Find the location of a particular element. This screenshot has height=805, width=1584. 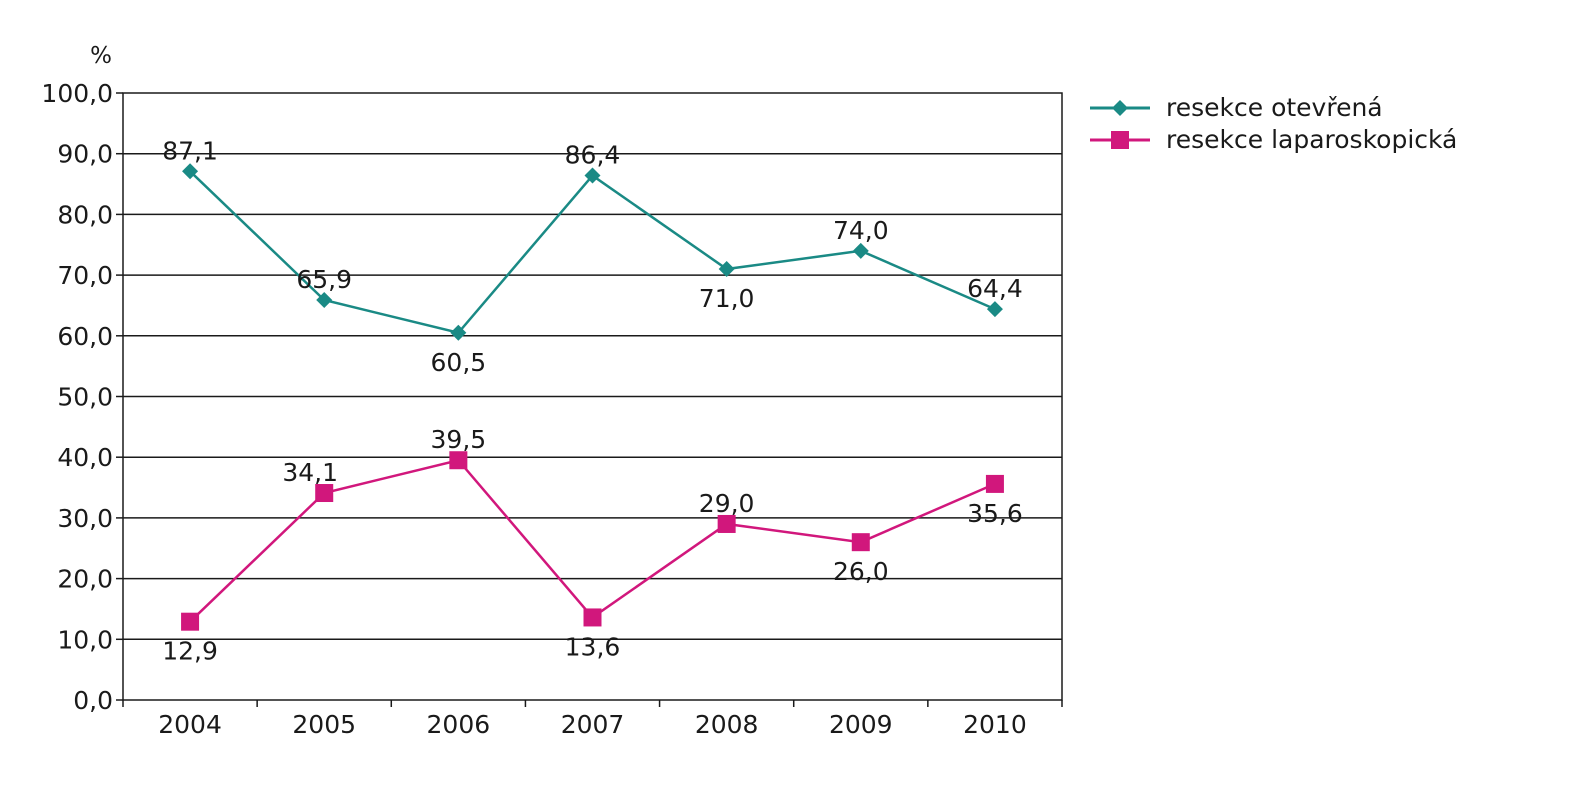

data-label: 13,6 is located at coordinates (593, 646).